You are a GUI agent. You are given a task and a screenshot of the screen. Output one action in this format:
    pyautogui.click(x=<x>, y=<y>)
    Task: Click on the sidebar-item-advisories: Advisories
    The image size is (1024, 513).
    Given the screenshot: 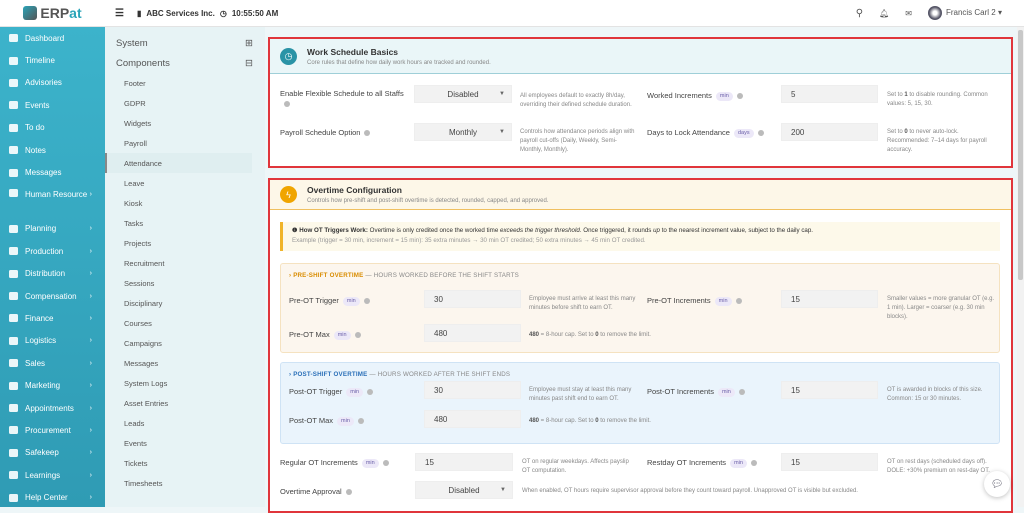 What is the action you would take?
    pyautogui.click(x=52, y=83)
    